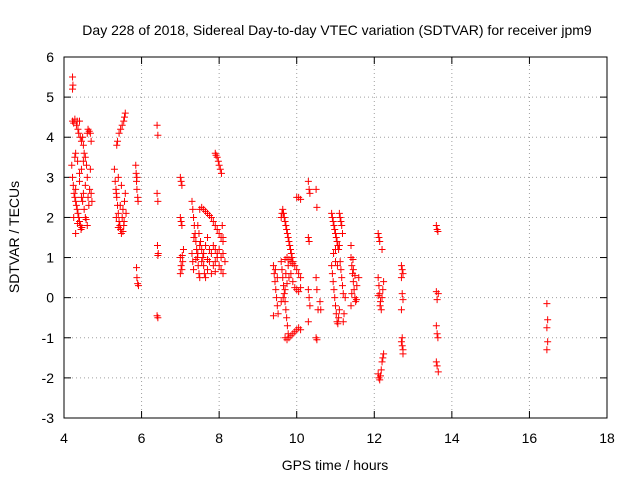  Describe the element at coordinates (142, 438) in the screenshot. I see `x-tick-label: 6` at that location.